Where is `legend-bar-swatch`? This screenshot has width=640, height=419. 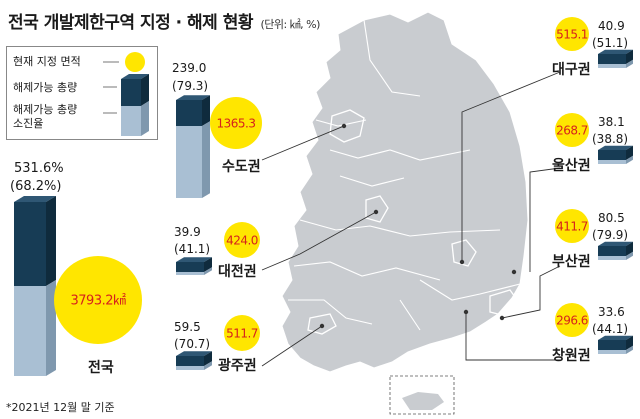
legend-bar-swatch is located at coordinates (126, 105).